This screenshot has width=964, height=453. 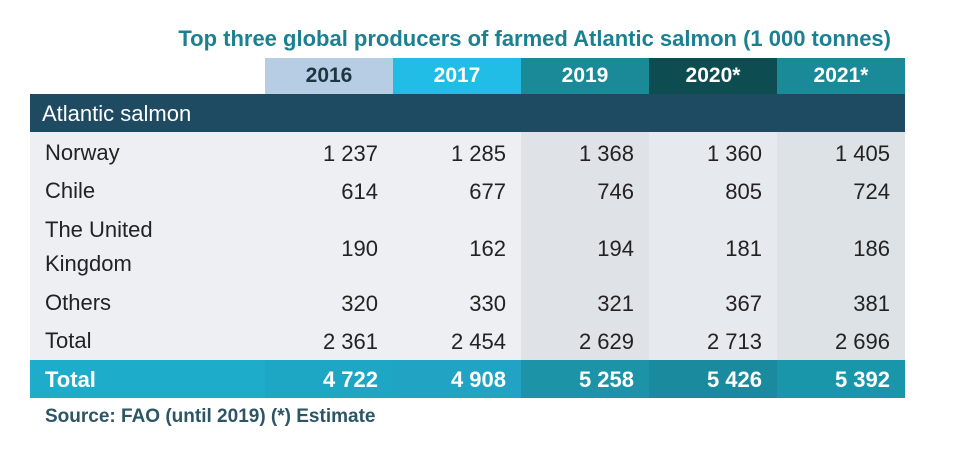 I want to click on table-cell: 367, so click(x=743, y=303).